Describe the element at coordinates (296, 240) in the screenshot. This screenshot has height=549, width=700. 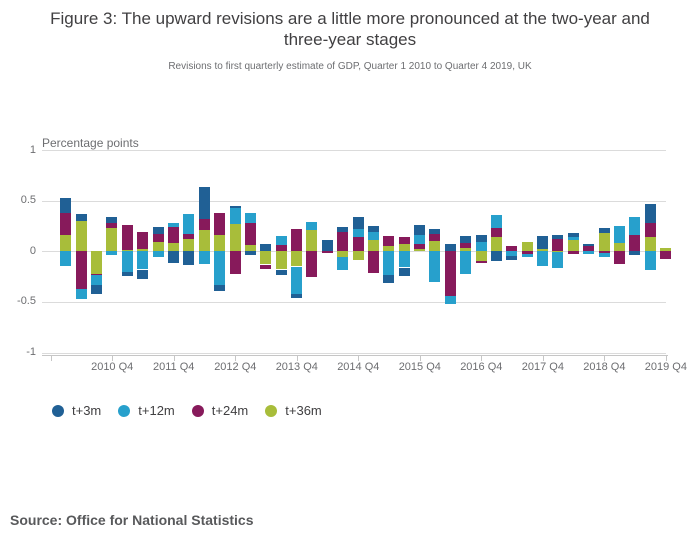
I see `bar-segment-t+24m-2013-Q4` at that location.